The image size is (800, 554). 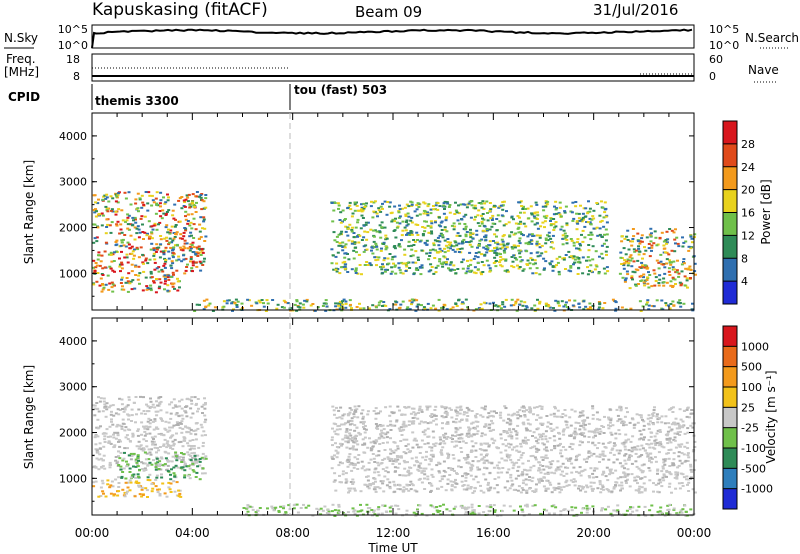 I want to click on date-title: 31/Jul/2016, so click(x=635, y=10).